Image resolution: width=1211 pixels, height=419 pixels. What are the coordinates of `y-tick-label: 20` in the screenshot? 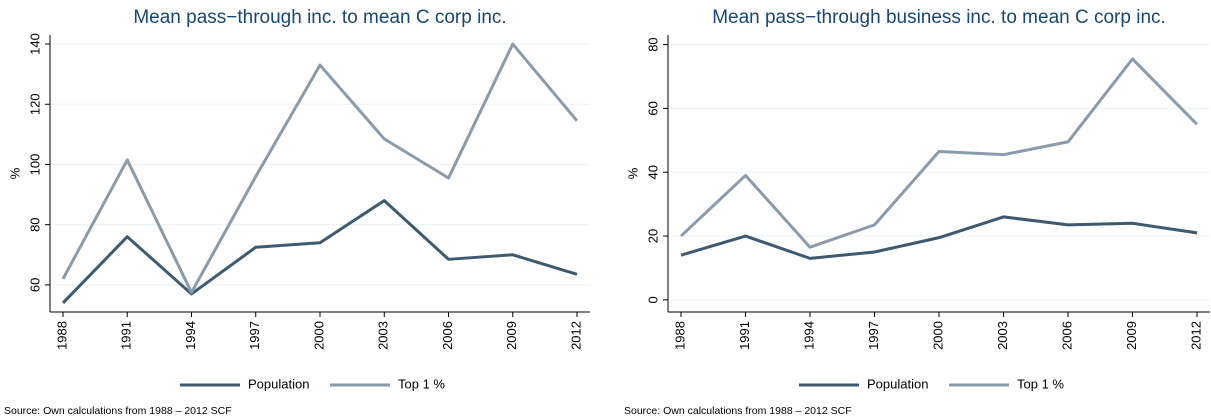 It's located at (652, 236).